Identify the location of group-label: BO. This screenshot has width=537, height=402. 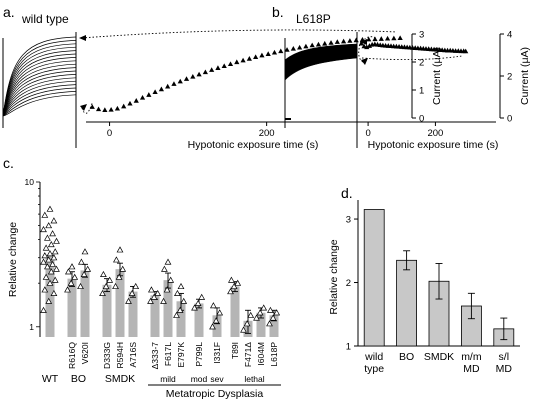
(78, 379).